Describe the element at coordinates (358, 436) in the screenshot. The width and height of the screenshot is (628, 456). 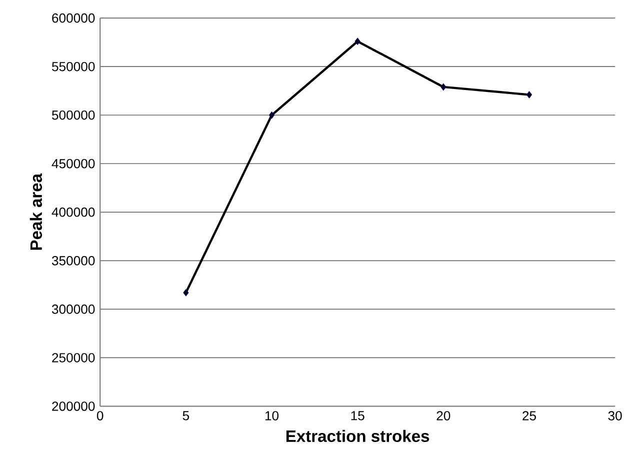
I see `x-axis-title: Extraction strokes` at that location.